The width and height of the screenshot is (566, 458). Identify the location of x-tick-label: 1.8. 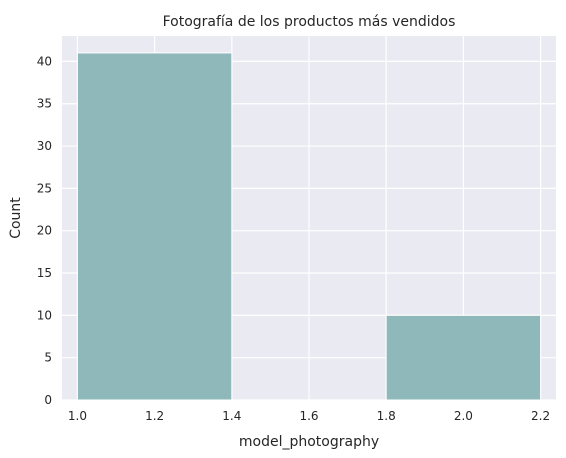
(386, 416).